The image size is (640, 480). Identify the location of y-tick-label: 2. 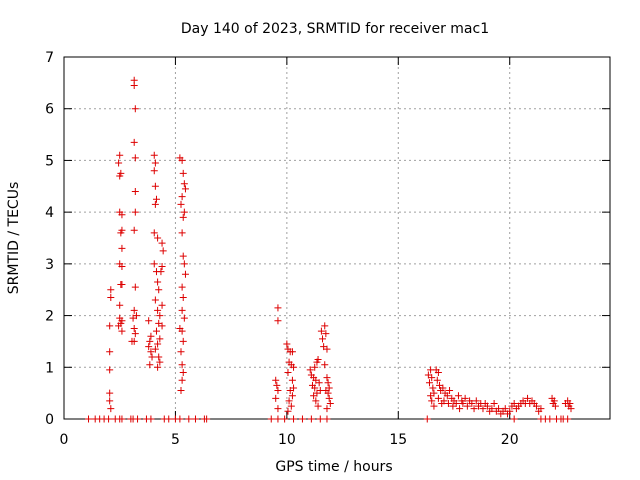
(49, 317).